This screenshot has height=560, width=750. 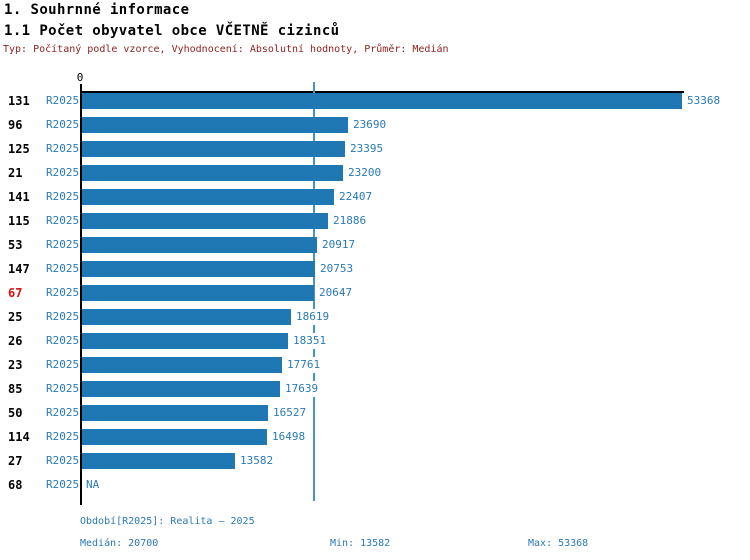 I want to click on chart-row: 85 R2025 17639, so click(x=375, y=389).